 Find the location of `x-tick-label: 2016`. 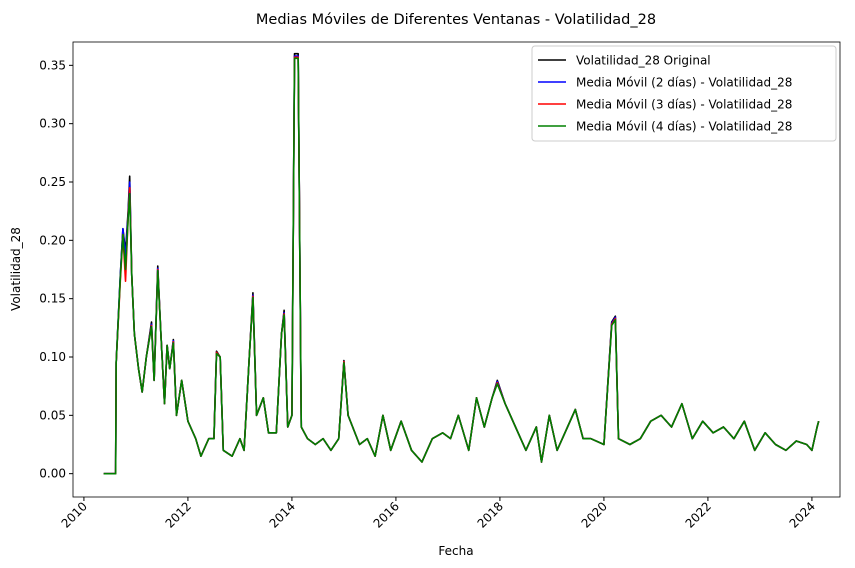

x-tick-label: 2016 is located at coordinates (386, 514).